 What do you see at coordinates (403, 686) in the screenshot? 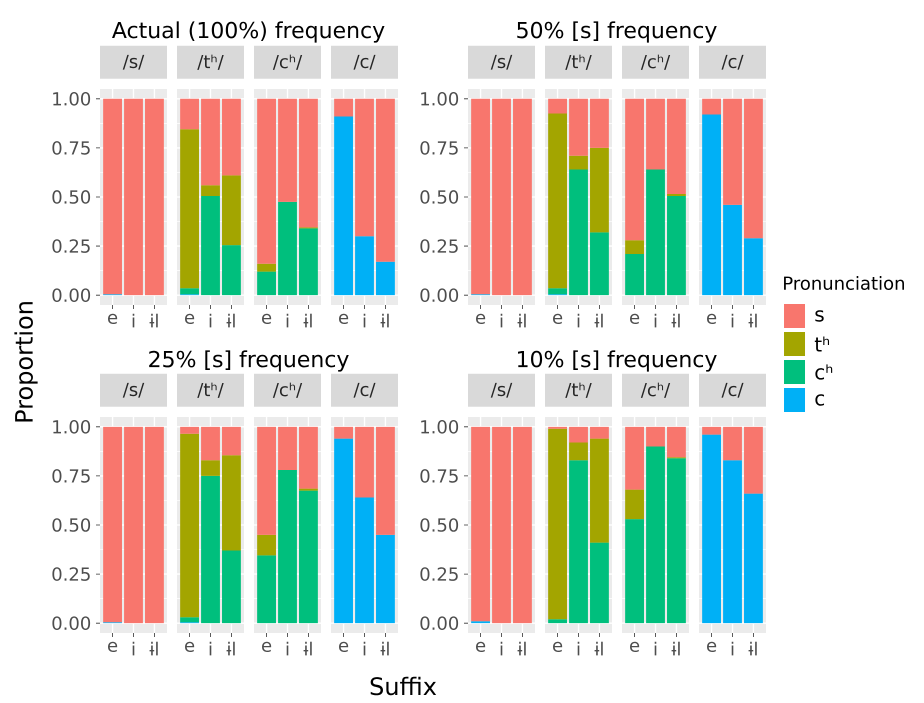
I see `x-axis-title: Suffix` at bounding box center [403, 686].